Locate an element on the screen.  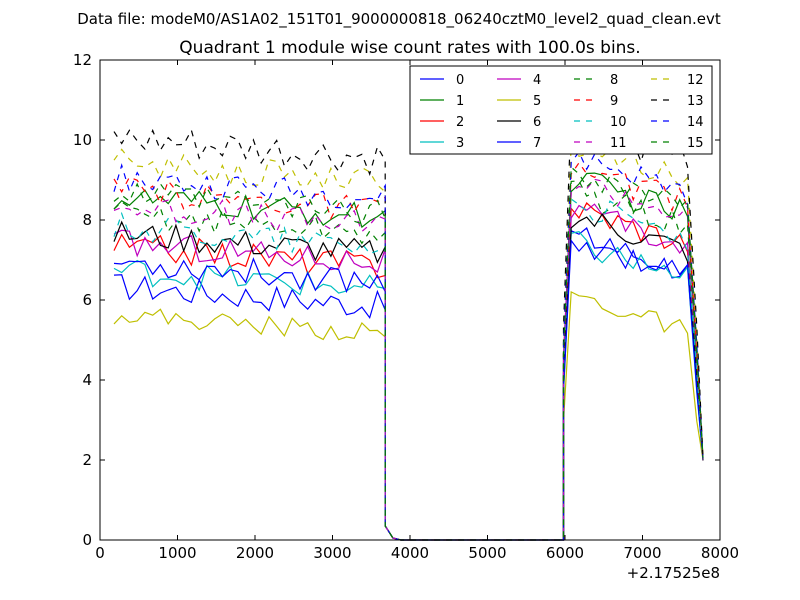
legend-label-0: 0 is located at coordinates (460, 80).